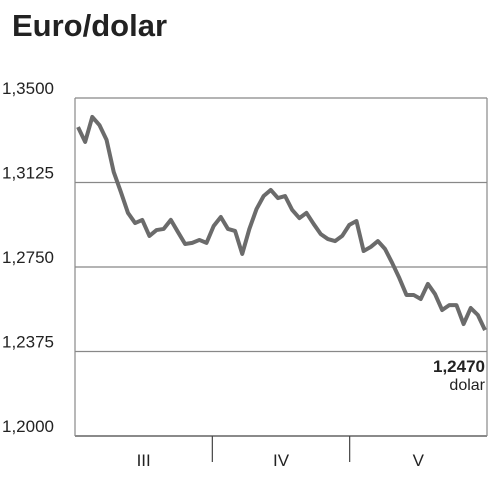  Describe the element at coordinates (281, 460) in the screenshot. I see `period-label: IV` at that location.